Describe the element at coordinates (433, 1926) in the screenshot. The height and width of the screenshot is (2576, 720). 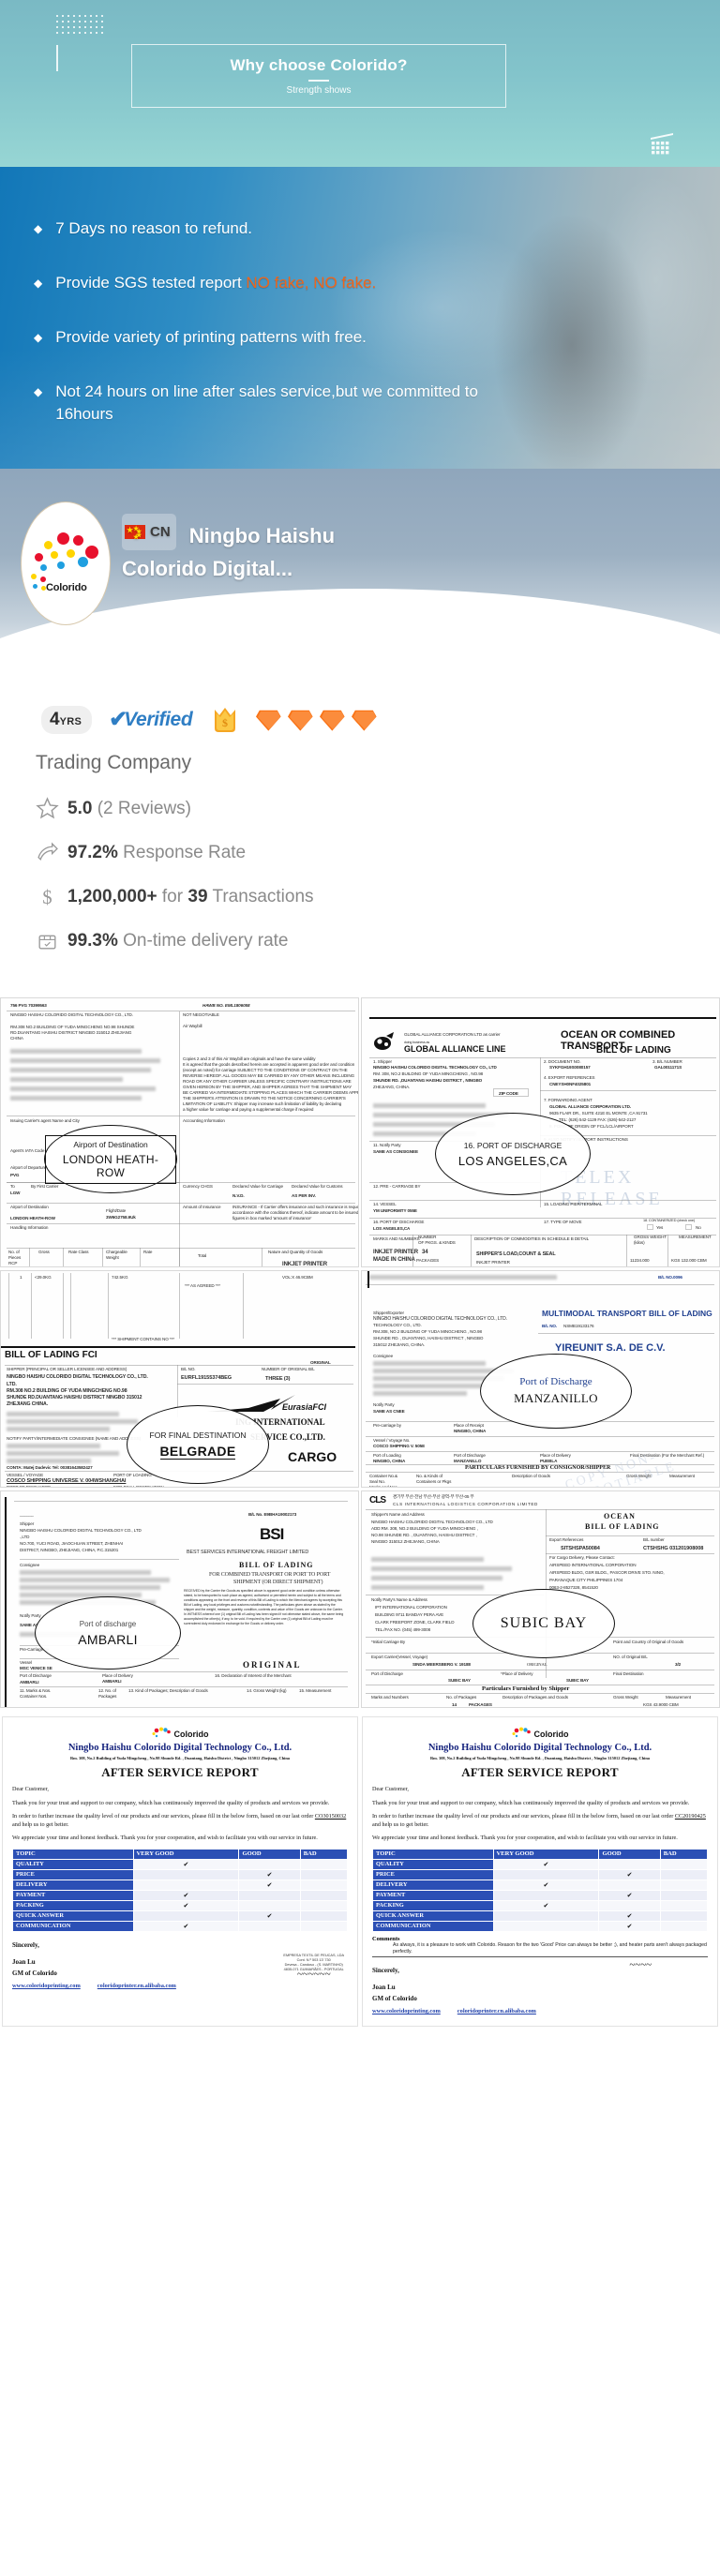
I see `feedback-topic: COMMUNICATION` at that location.